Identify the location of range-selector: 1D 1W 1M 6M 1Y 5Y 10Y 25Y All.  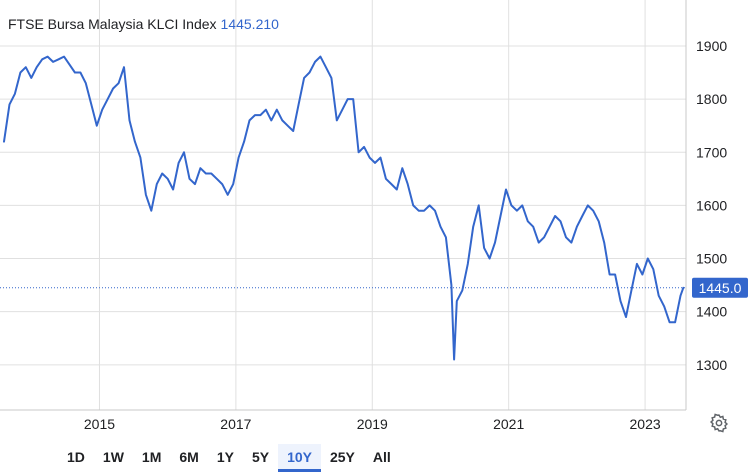
(229, 458).